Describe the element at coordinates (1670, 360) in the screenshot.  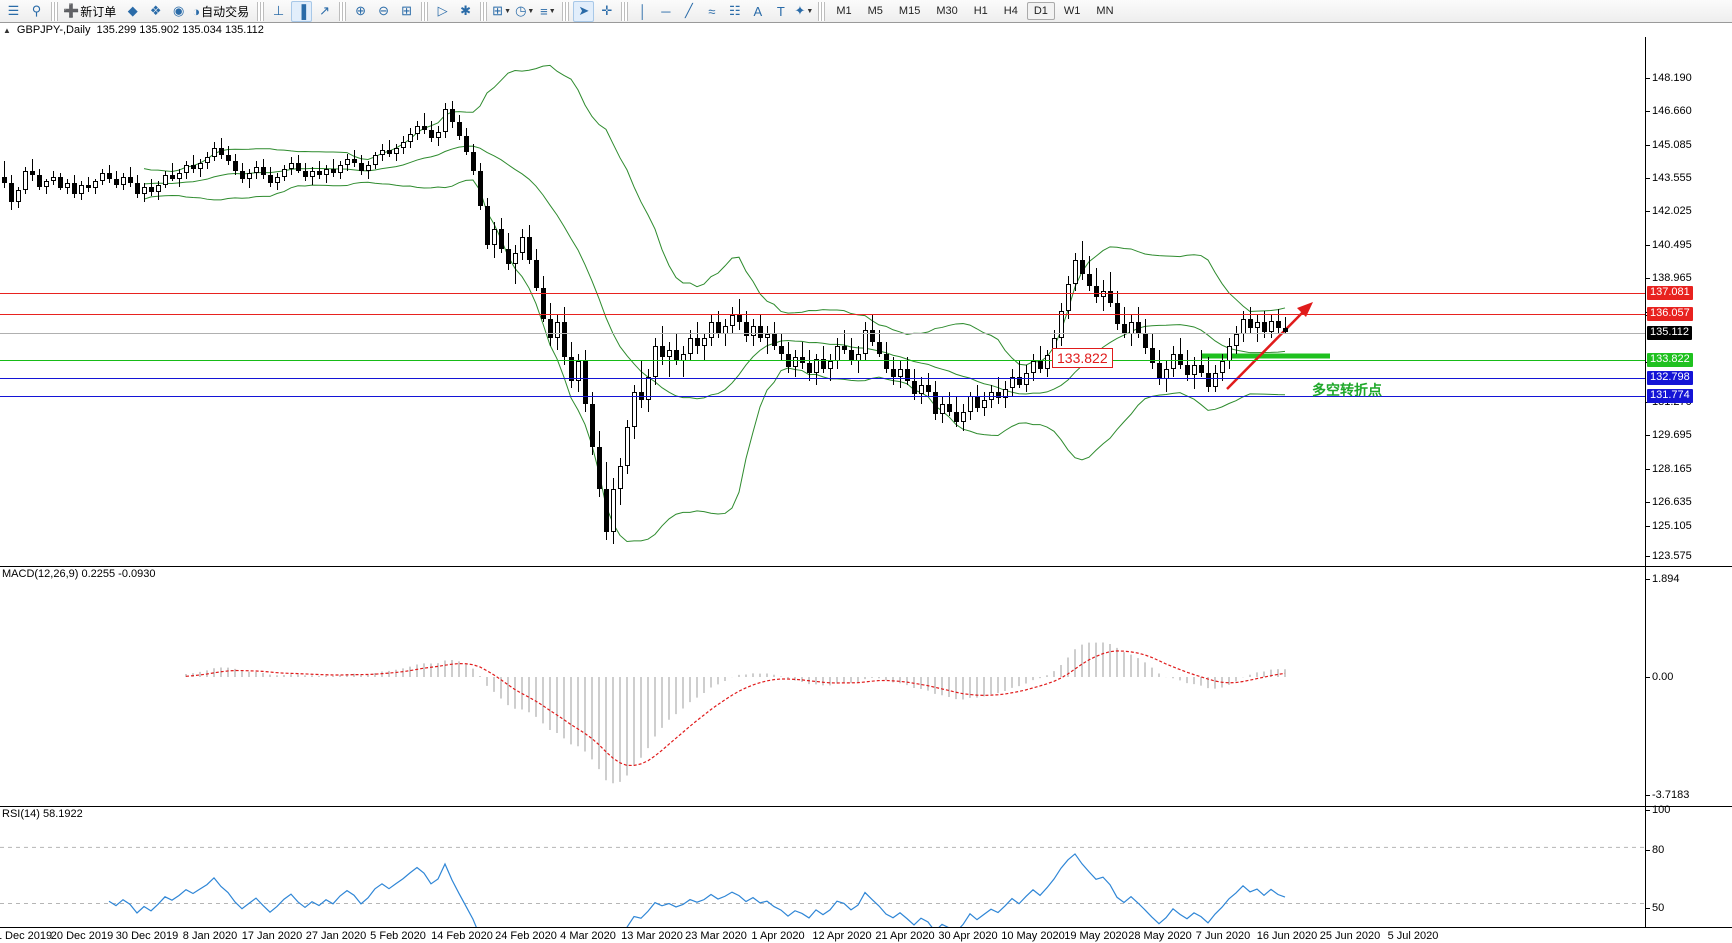
I see `price-level-tag: 133.822` at that location.